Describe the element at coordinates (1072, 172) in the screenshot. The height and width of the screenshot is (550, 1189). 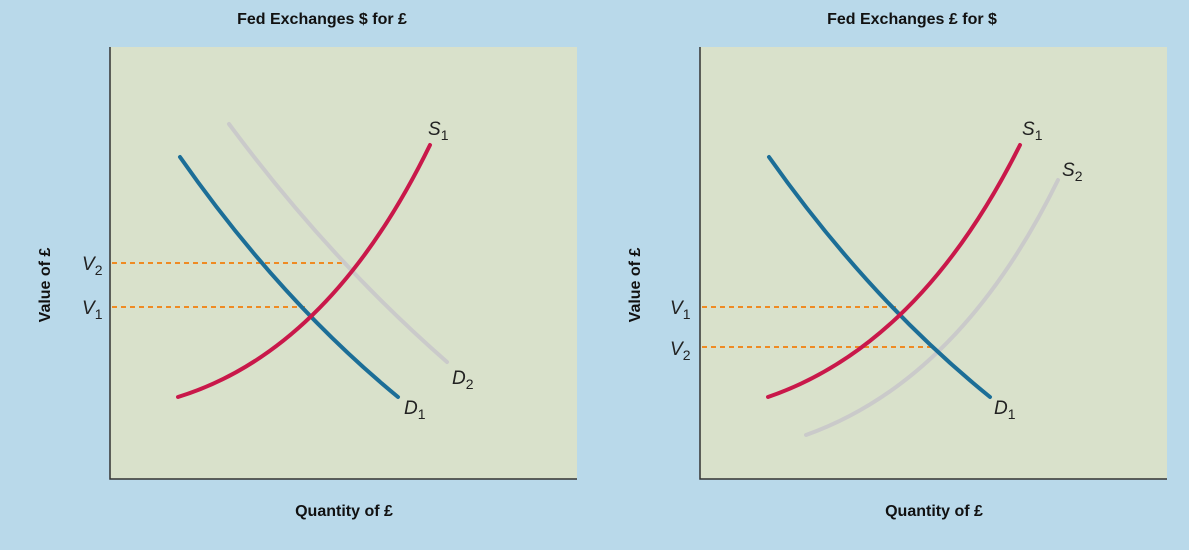
I see `curve-label: S2` at that location.